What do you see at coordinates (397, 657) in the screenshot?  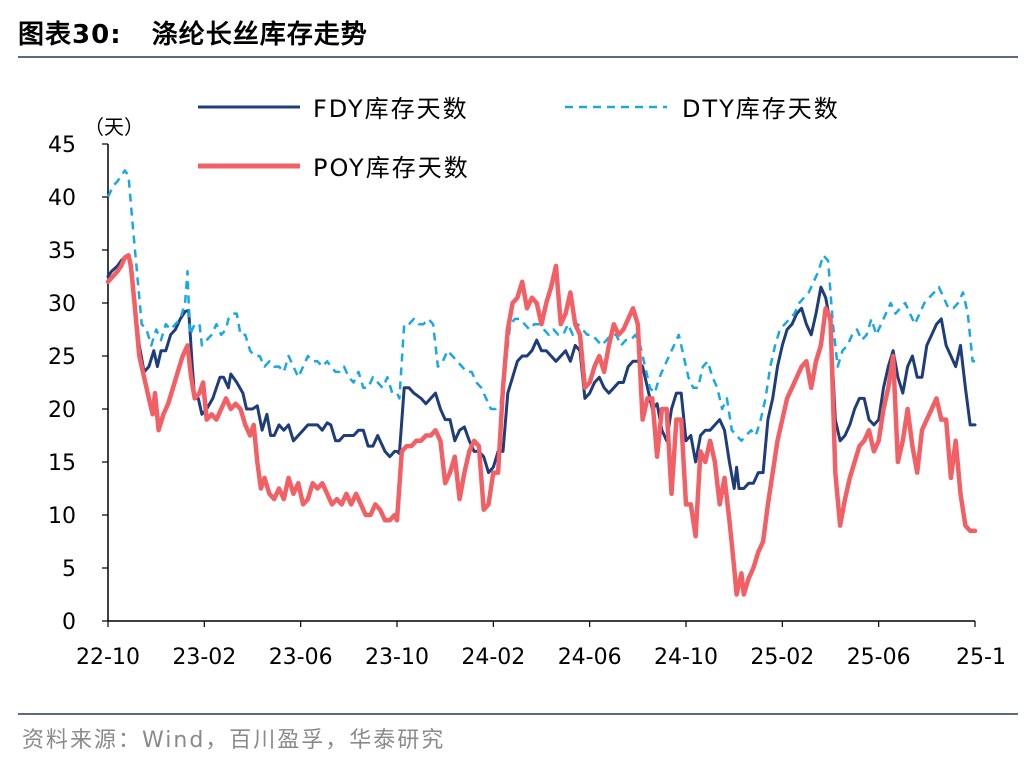 I see `x-tick-label: 23-10` at bounding box center [397, 657].